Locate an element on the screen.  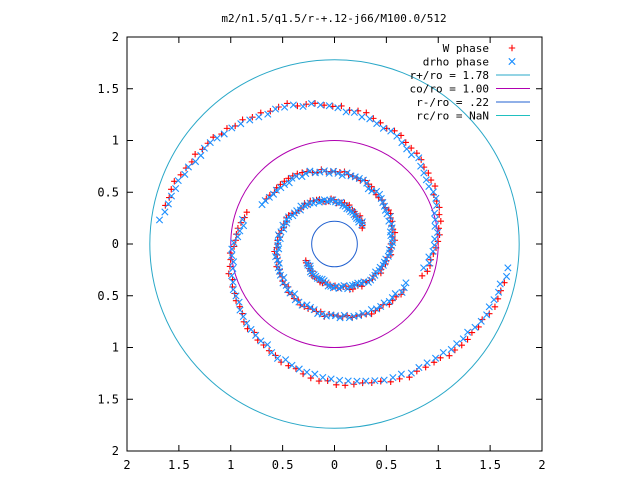
y-tick-label: 1 is located at coordinates (115, 141).